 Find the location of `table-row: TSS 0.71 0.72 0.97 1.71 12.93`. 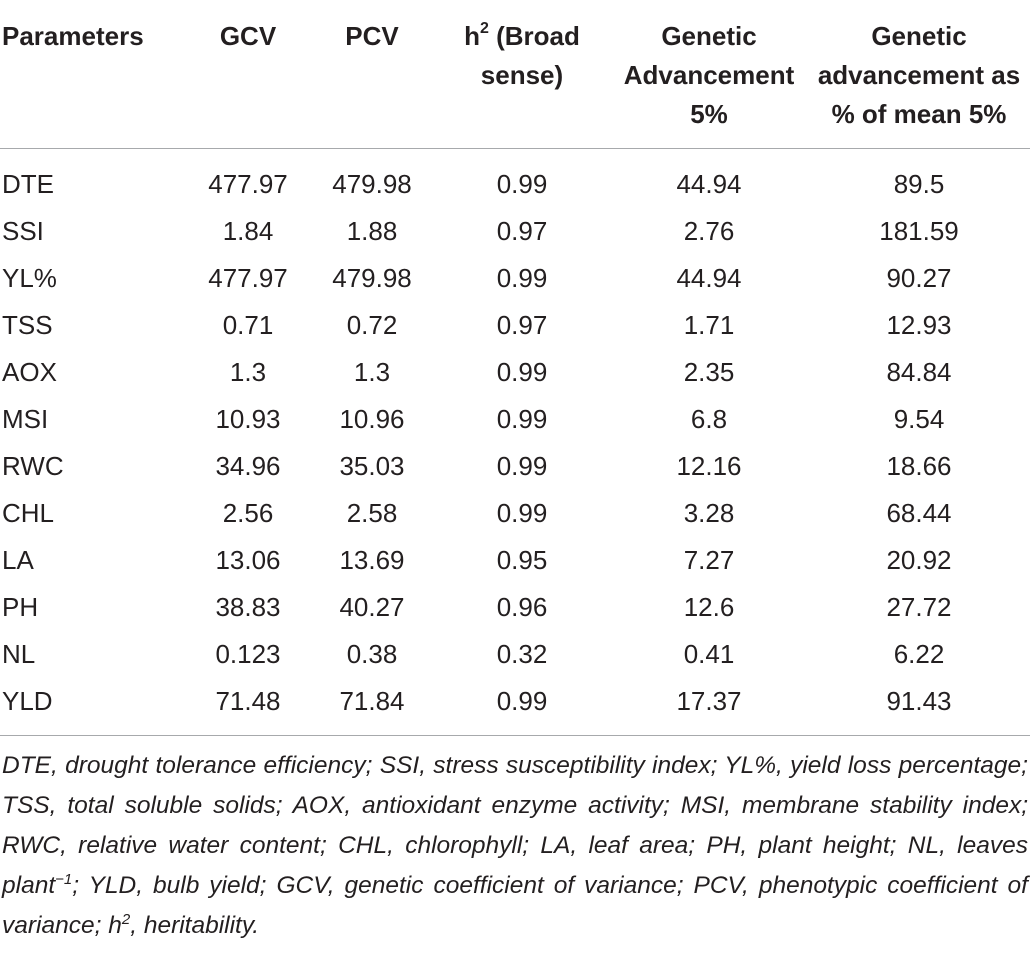

table-row: TSS 0.71 0.72 0.97 1.71 12.93 is located at coordinates (515, 325).